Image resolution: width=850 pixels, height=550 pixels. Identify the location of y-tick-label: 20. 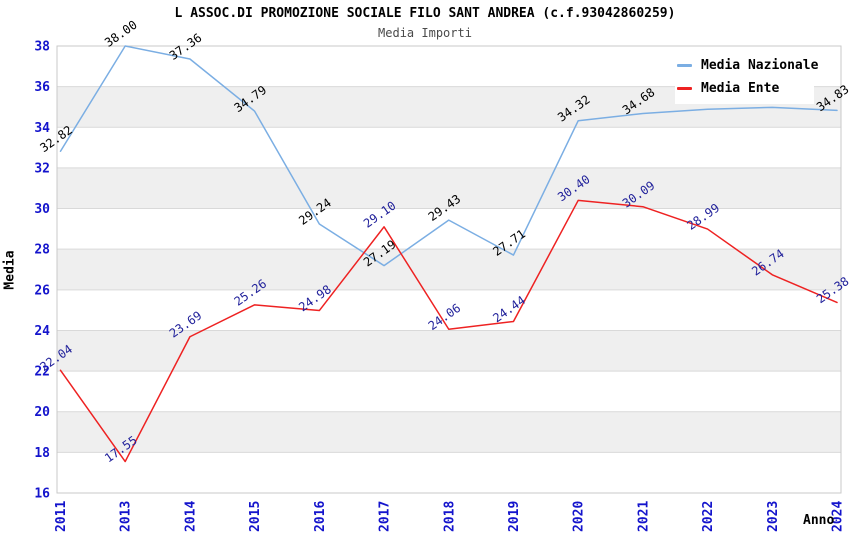
(42, 412).